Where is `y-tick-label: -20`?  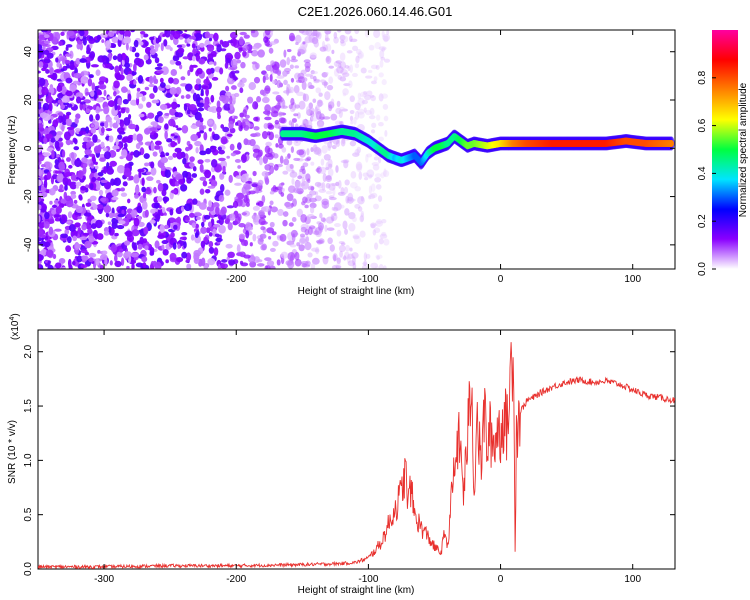 y-tick-label: -20 is located at coordinates (28, 196).